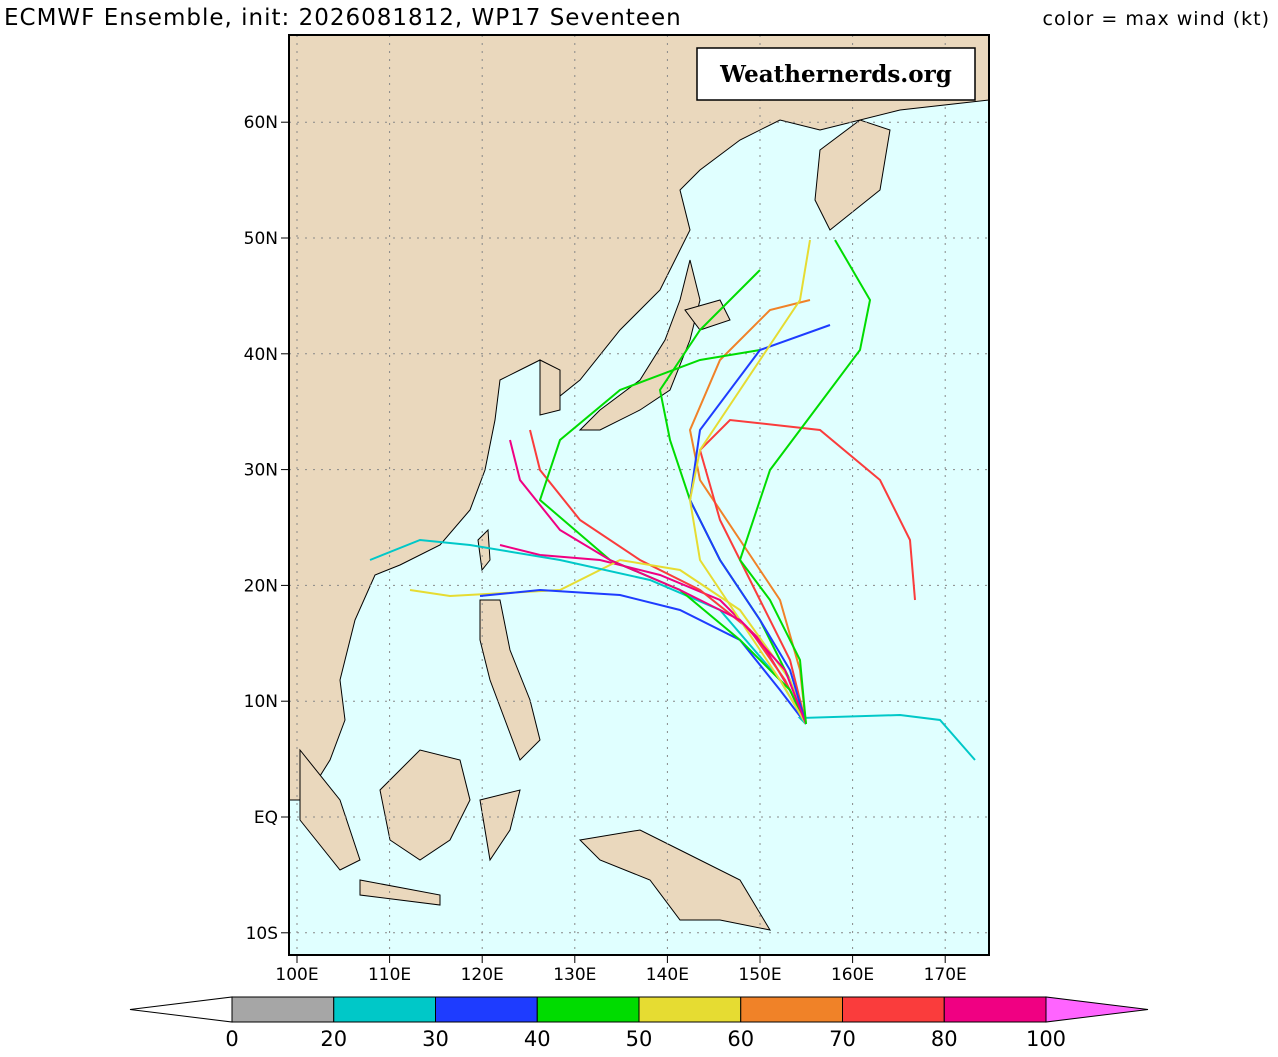  Describe the element at coordinates (482, 975) in the screenshot. I see `lon-tick-label: 120E` at that location.